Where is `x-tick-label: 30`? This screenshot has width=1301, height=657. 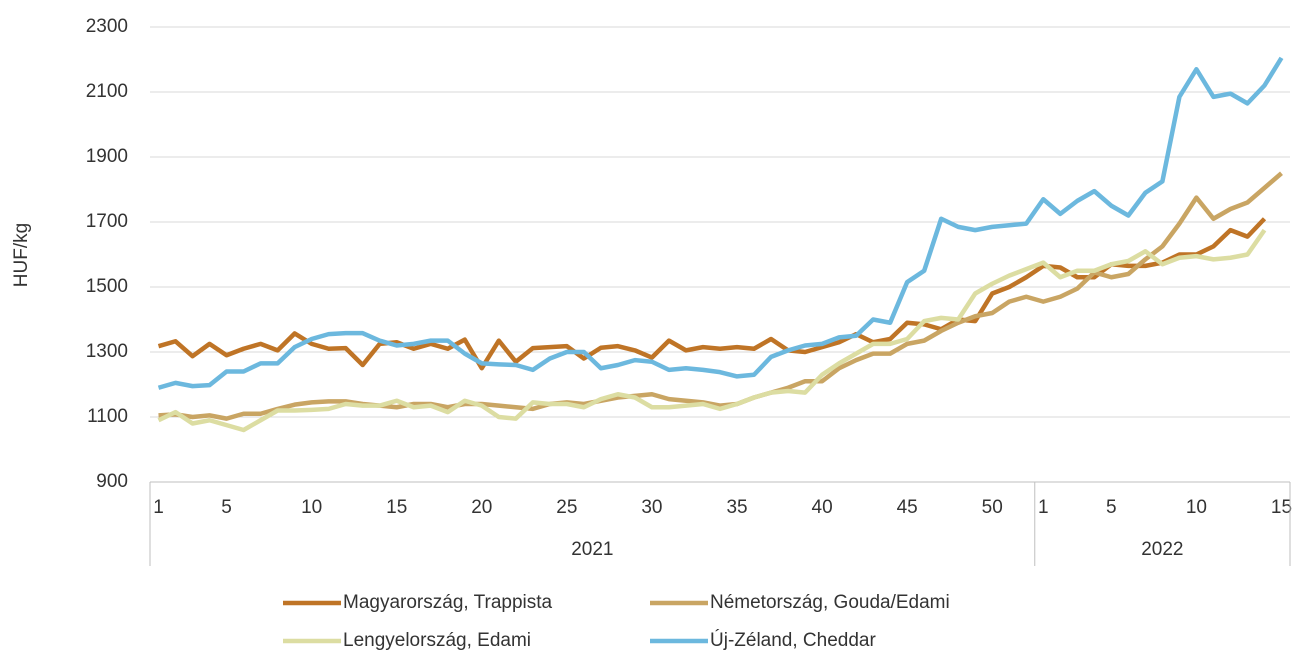
x-tick-label: 30 is located at coordinates (651, 507).